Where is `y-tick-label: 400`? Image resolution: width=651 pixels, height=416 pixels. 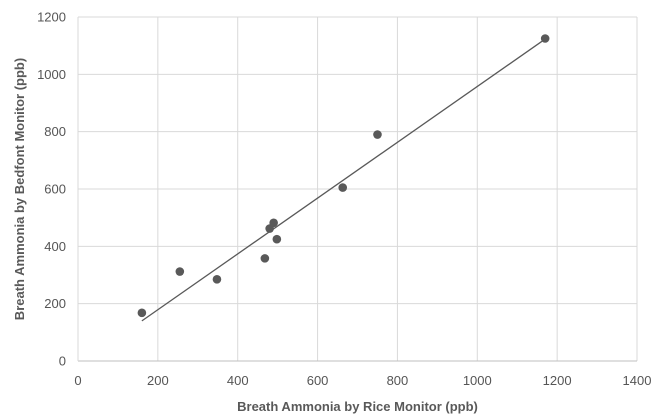
y-tick-label: 400 is located at coordinates (55, 246).